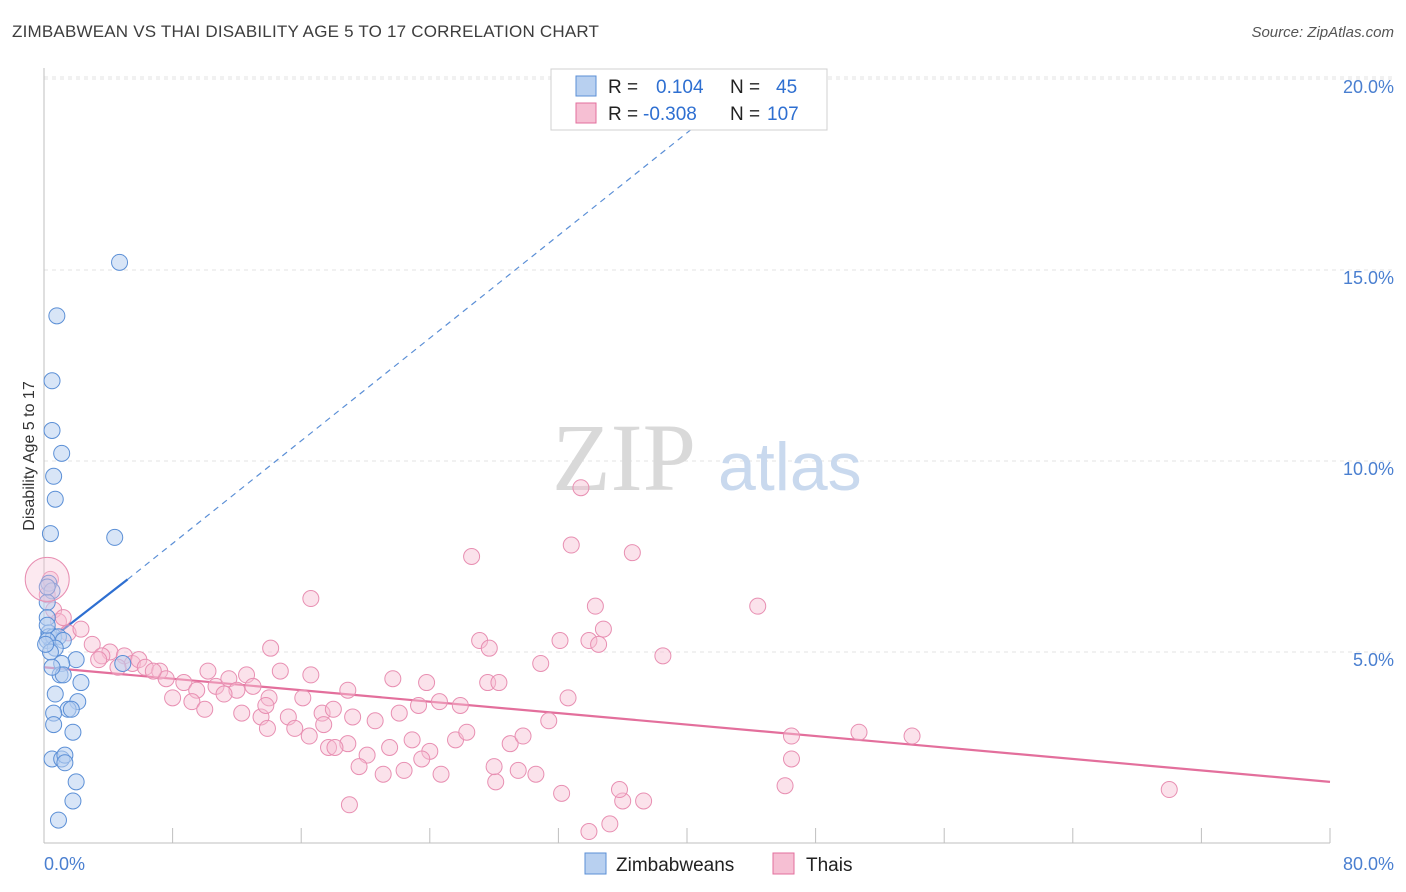 Image resolution: width=1406 pixels, height=892 pixels. I want to click on legend-swatch-zimbabweans, so click(586, 86).